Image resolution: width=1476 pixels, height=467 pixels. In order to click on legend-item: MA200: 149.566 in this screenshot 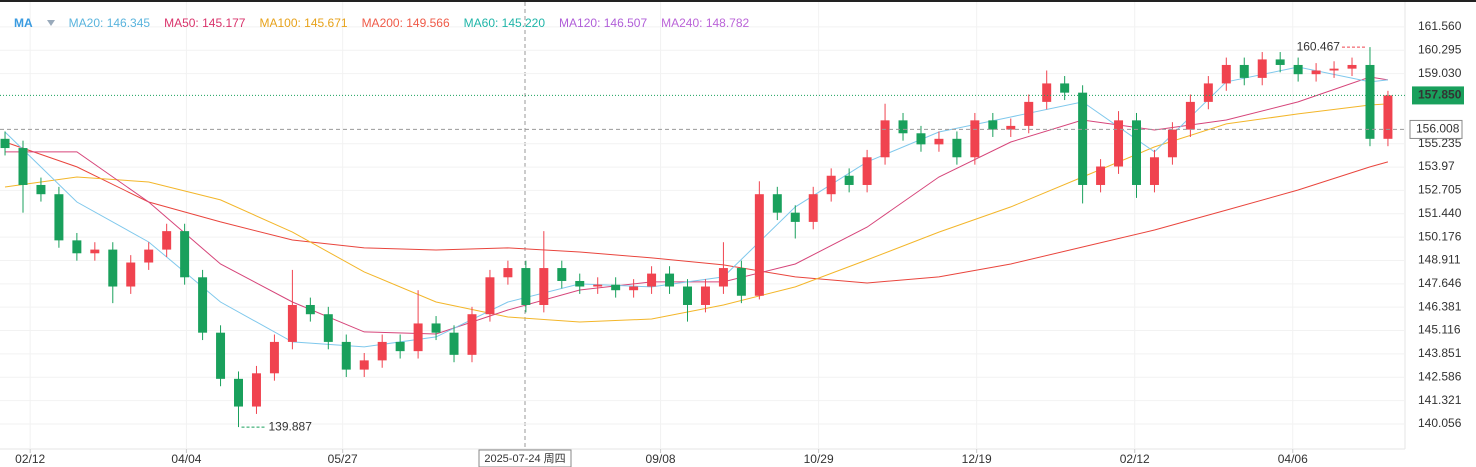, I will do `click(405, 23)`.